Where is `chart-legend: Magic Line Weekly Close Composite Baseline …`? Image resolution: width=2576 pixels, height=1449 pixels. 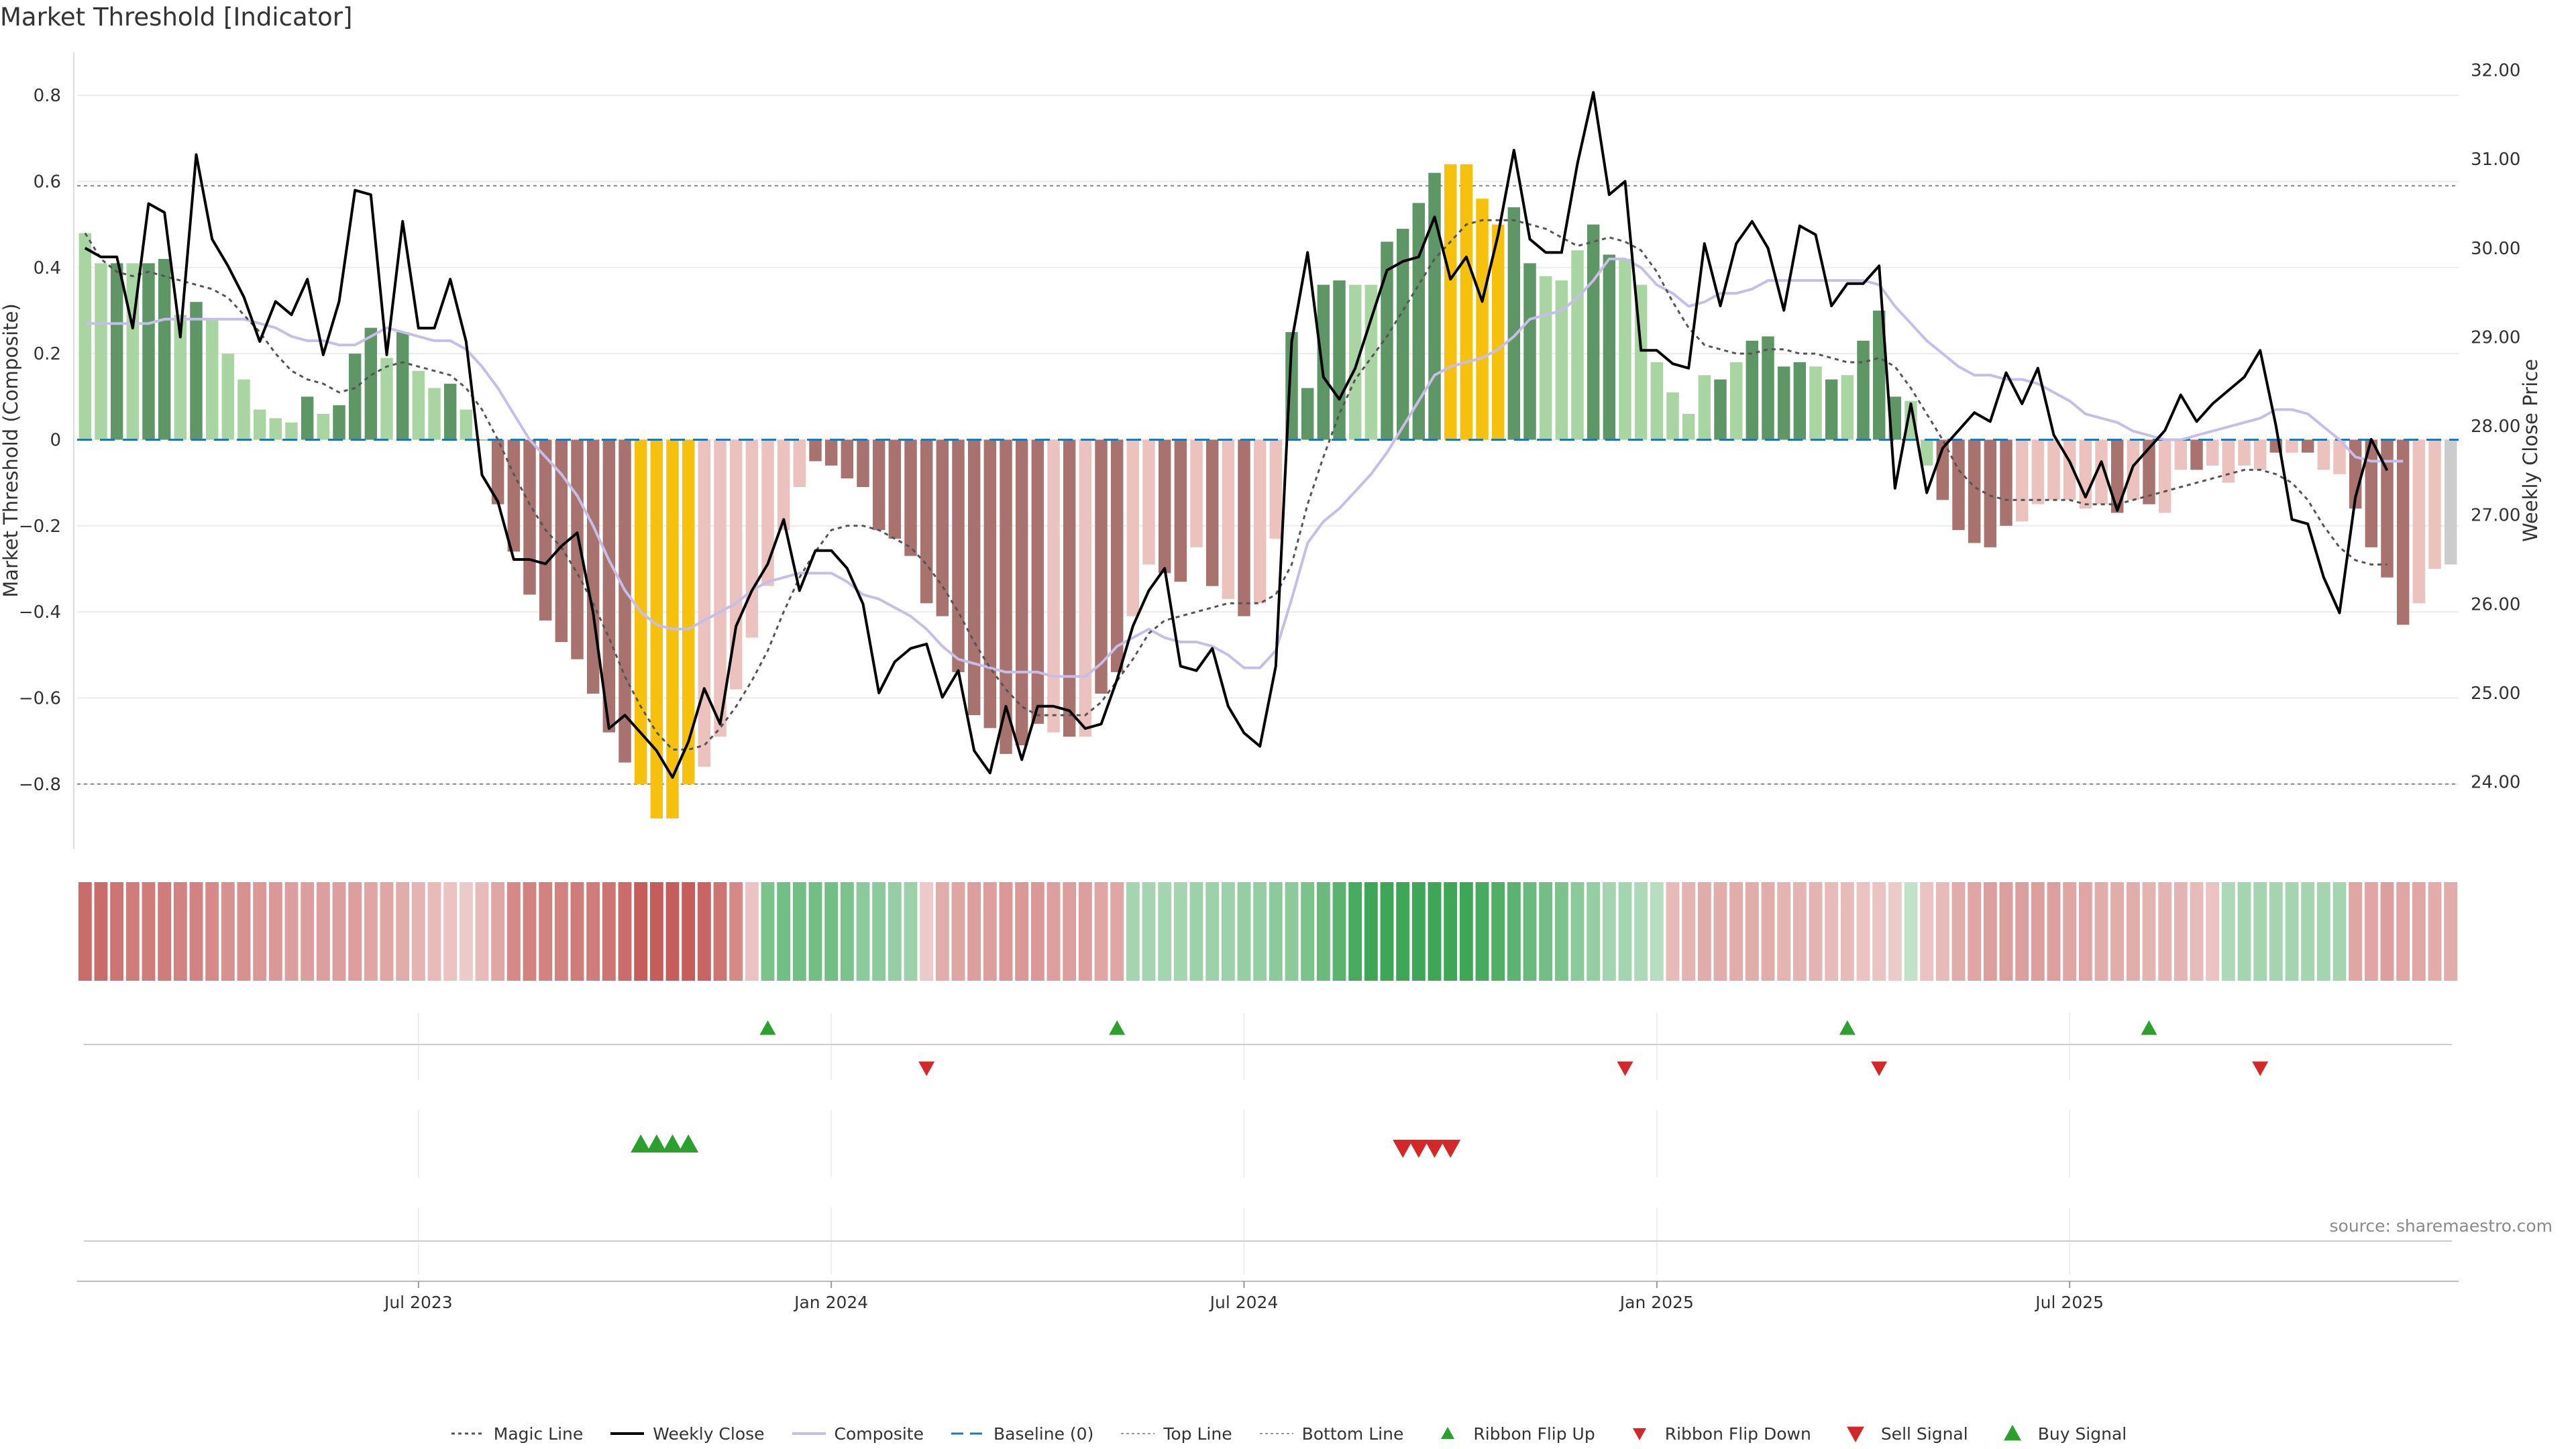 chart-legend: Magic Line Weekly Close Composite Baseline … is located at coordinates (1288, 1434).